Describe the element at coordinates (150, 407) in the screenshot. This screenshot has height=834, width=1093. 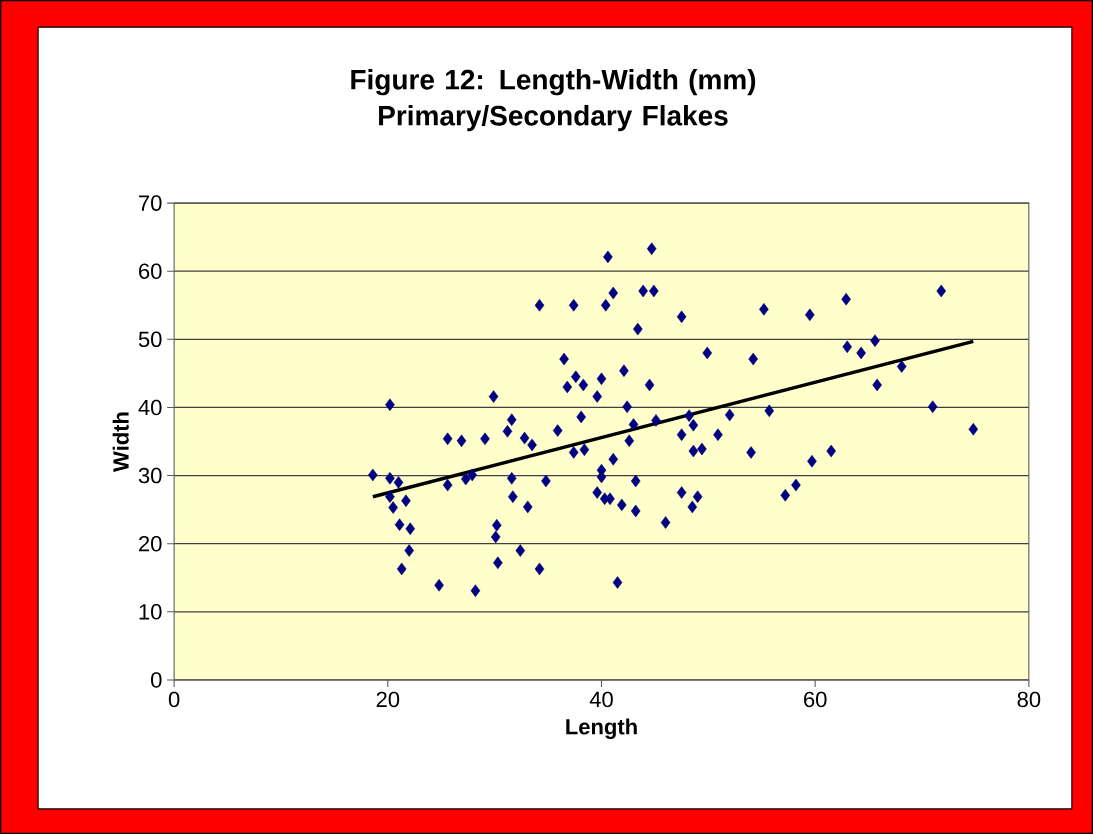
I see `y-tick-label: 40` at that location.